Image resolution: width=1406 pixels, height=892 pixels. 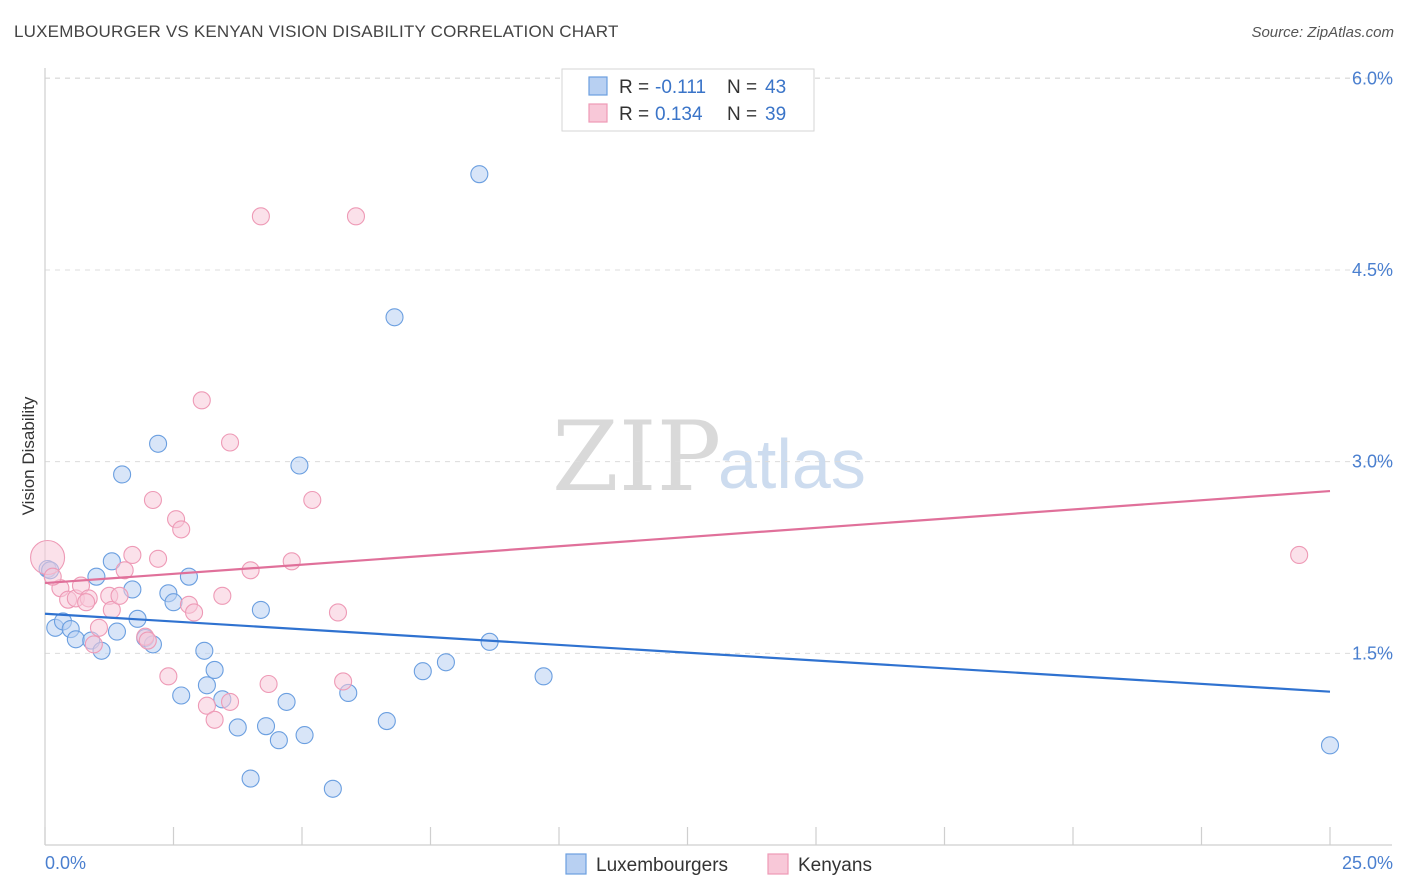 What do you see at coordinates (687, 836) in the screenshot?
I see `x-axis-ticks` at bounding box center [687, 836].